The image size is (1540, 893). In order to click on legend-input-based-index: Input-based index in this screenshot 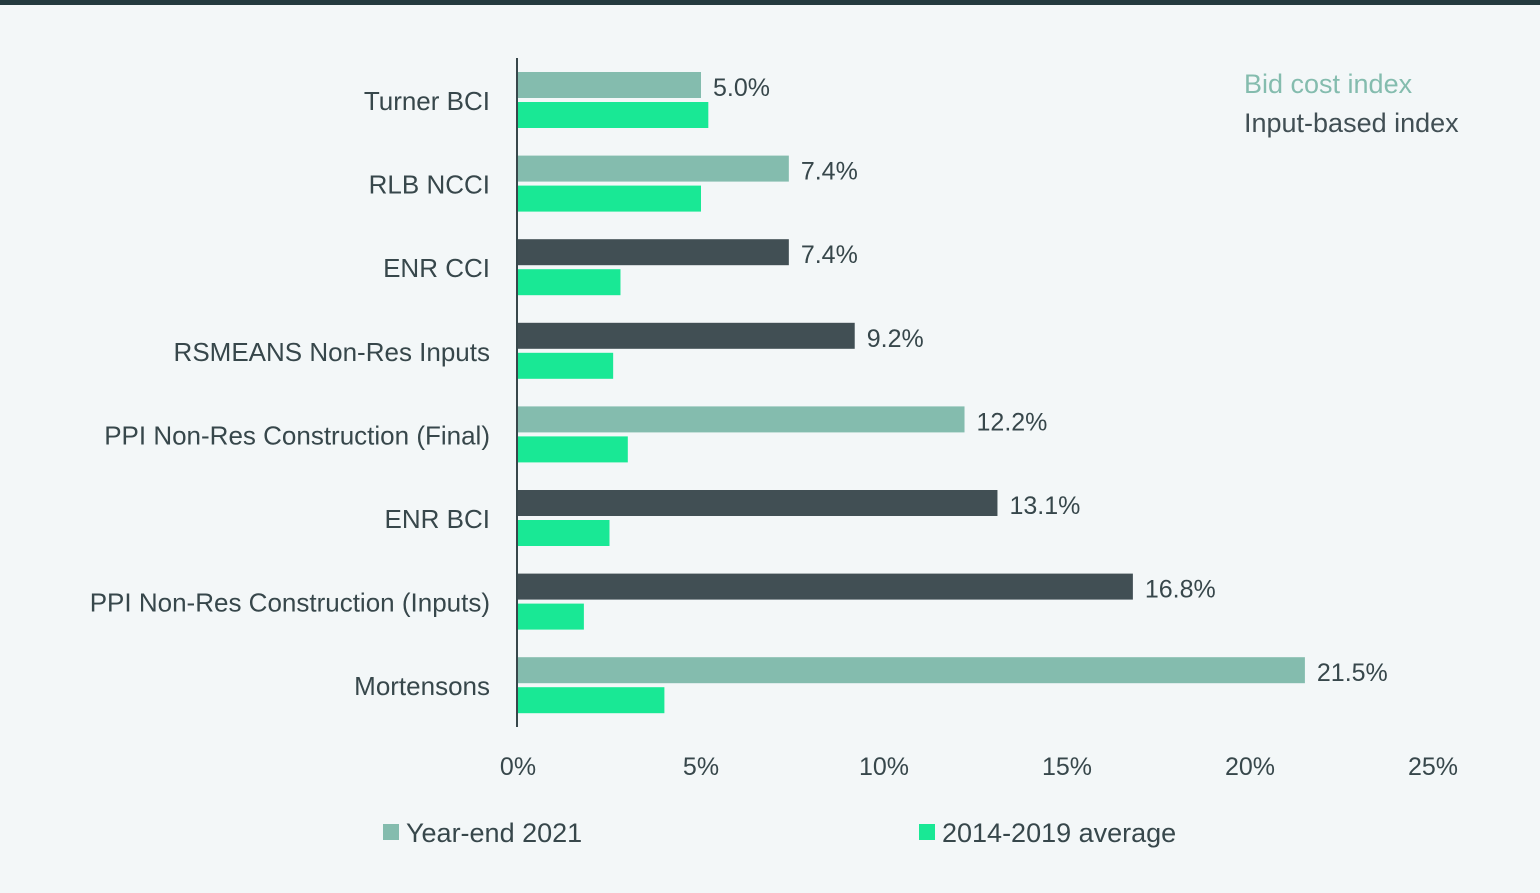, I will do `click(1351, 123)`.